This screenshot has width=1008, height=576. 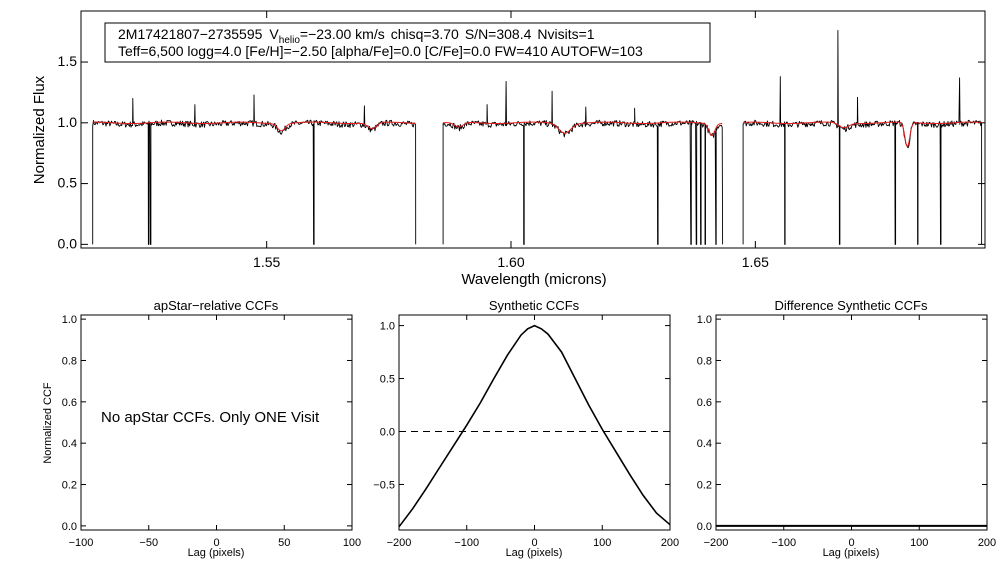 I want to click on apstar-ccf-tick-labels: −100 −50 0 50 100 0.0 0.2 0.4 0.6 0.8 1.0, so click(x=211, y=431).